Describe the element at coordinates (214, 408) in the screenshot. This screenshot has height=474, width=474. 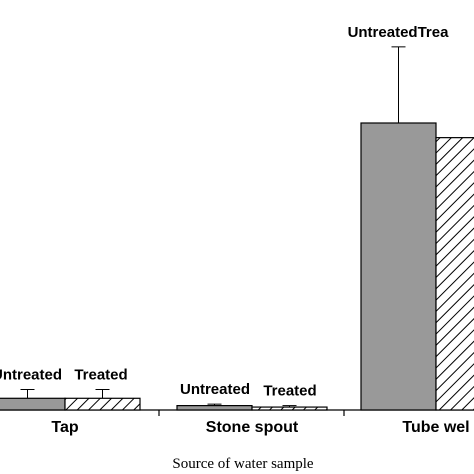
I see `bar-untreated-stone-spout` at that location.